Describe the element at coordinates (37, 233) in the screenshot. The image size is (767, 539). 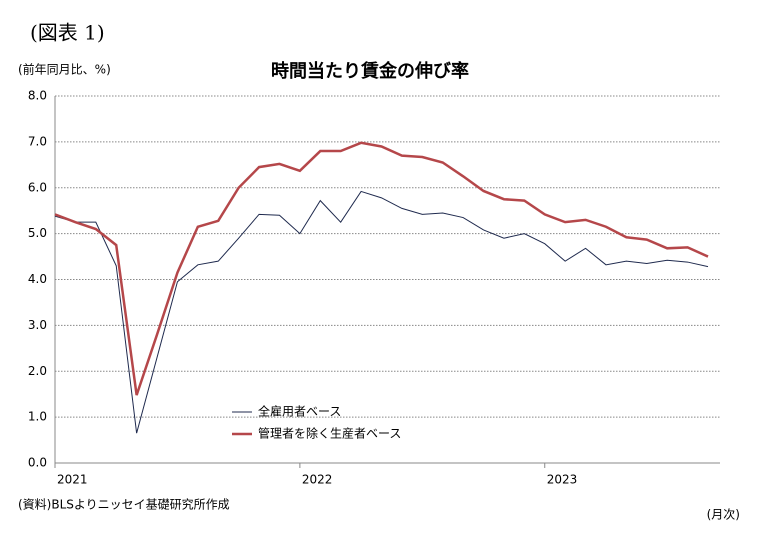
I see `y-tick-label: 5.0` at that location.